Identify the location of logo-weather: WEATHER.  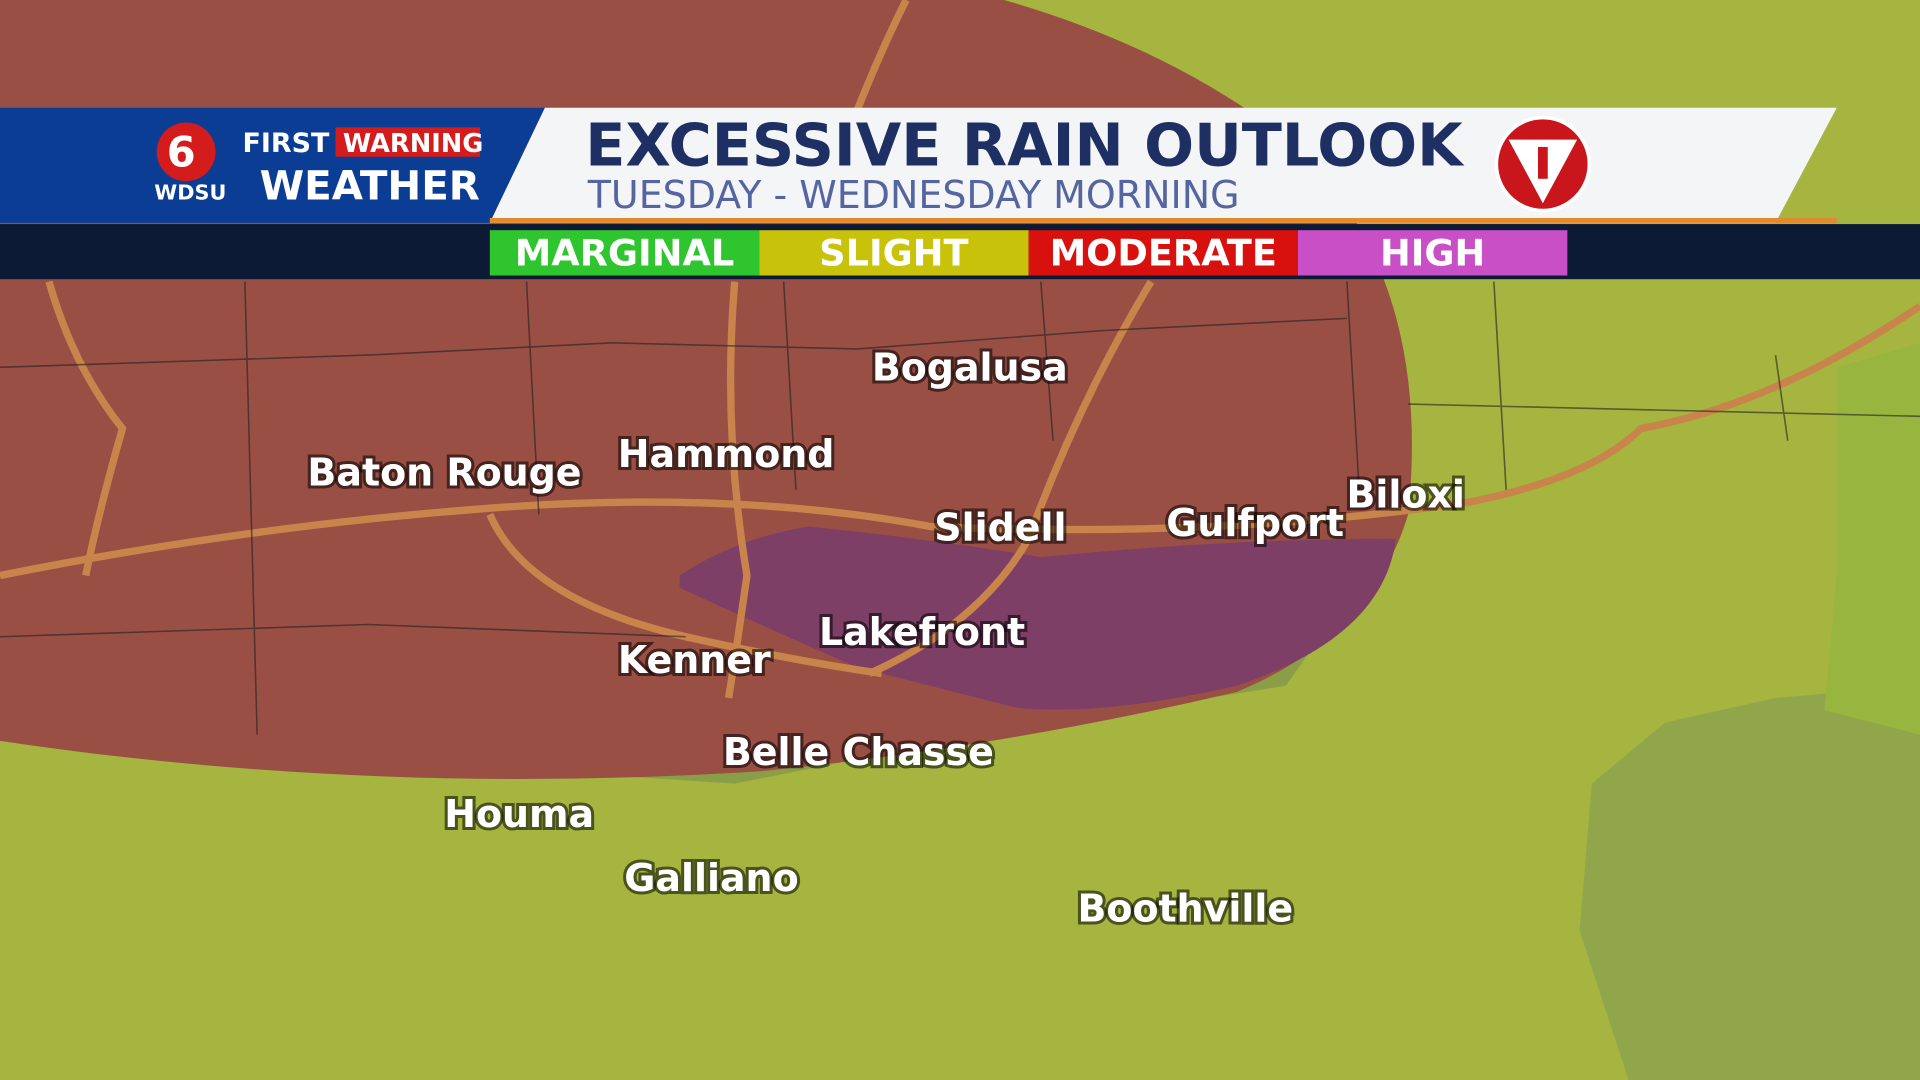
(370, 186).